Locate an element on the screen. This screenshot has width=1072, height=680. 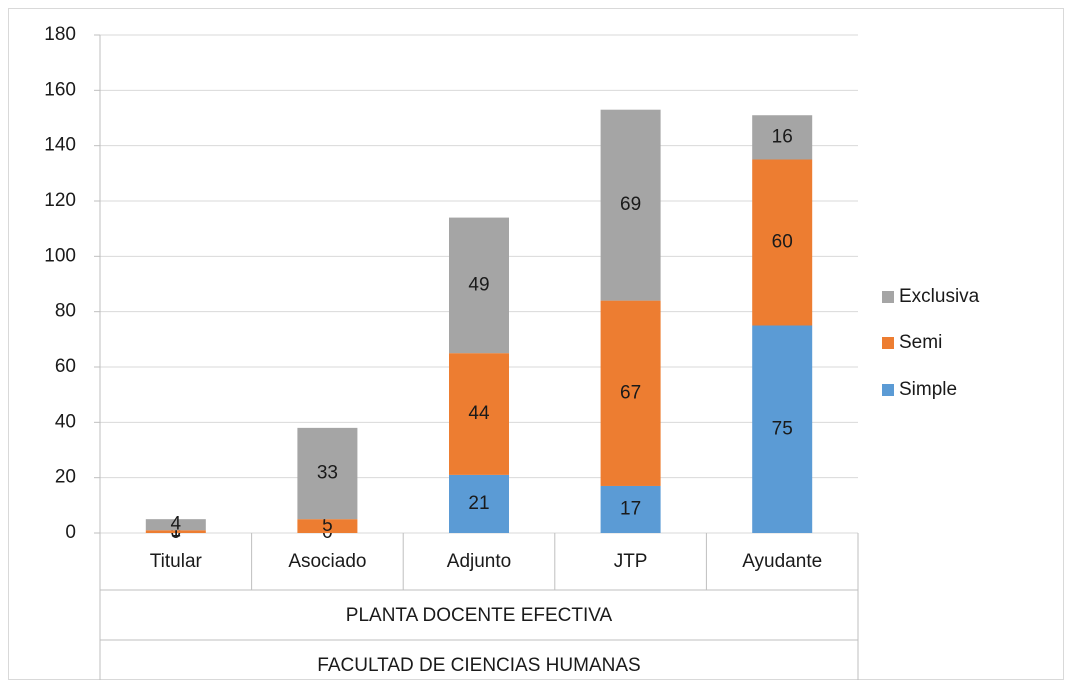
x-tick-label: Asociado is located at coordinates (327, 561).